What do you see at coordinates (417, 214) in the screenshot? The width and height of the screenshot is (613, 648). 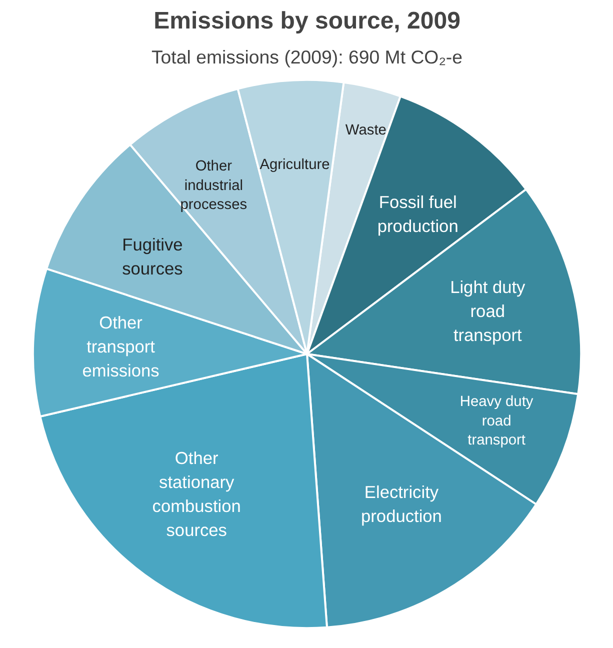 I see `slice-label: Fossil fuel production` at bounding box center [417, 214].